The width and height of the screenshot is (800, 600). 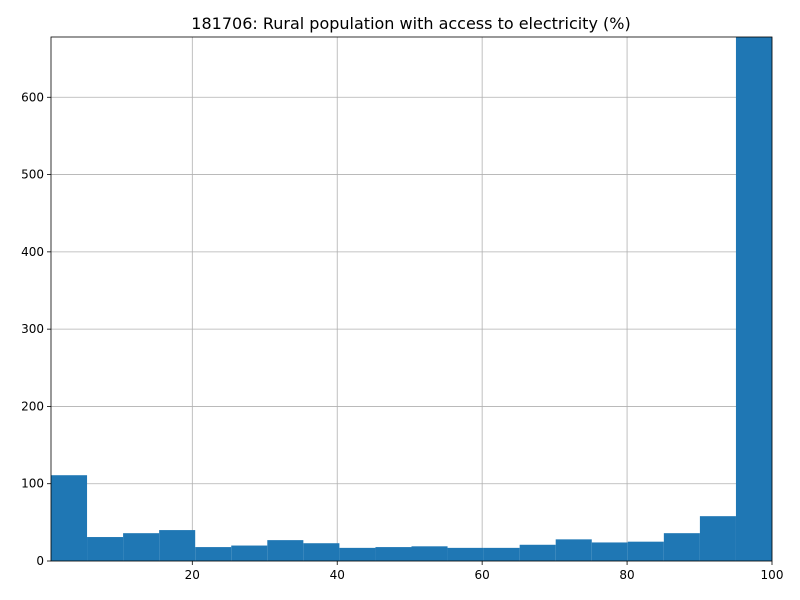 I want to click on x-tick-label: 20, so click(x=192, y=575).